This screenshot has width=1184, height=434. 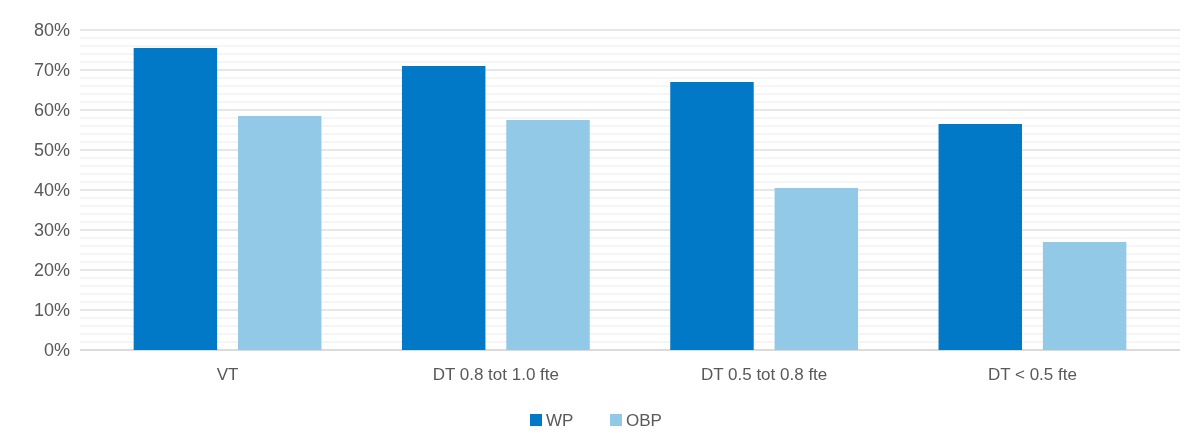 What do you see at coordinates (51, 230) in the screenshot?
I see `y-tick-label: 30%` at bounding box center [51, 230].